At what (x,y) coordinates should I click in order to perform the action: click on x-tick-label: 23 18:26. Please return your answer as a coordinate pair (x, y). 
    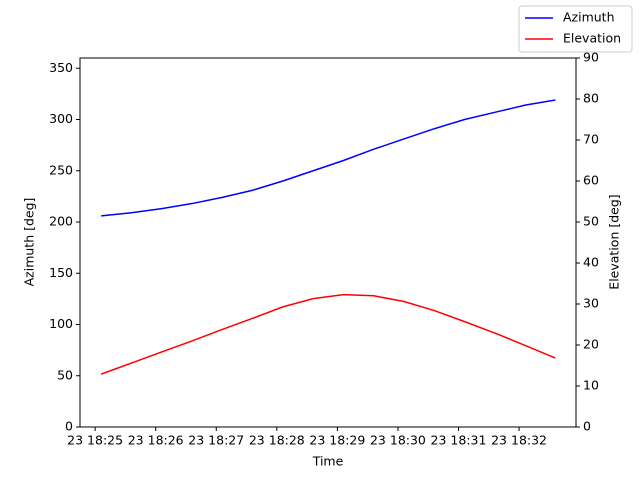
    Looking at the image, I should click on (156, 440).